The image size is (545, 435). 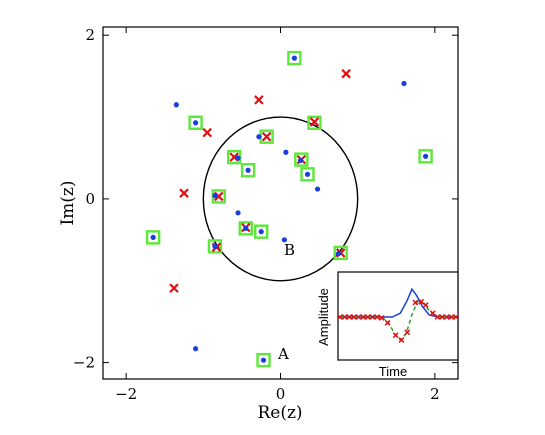 What do you see at coordinates (435, 394) in the screenshot?
I see `x-tick-label: 2` at bounding box center [435, 394].